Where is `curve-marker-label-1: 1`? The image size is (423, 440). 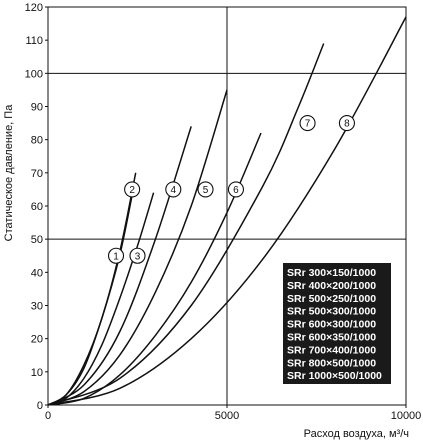 curve-marker-label-1: 1 is located at coordinates (116, 256).